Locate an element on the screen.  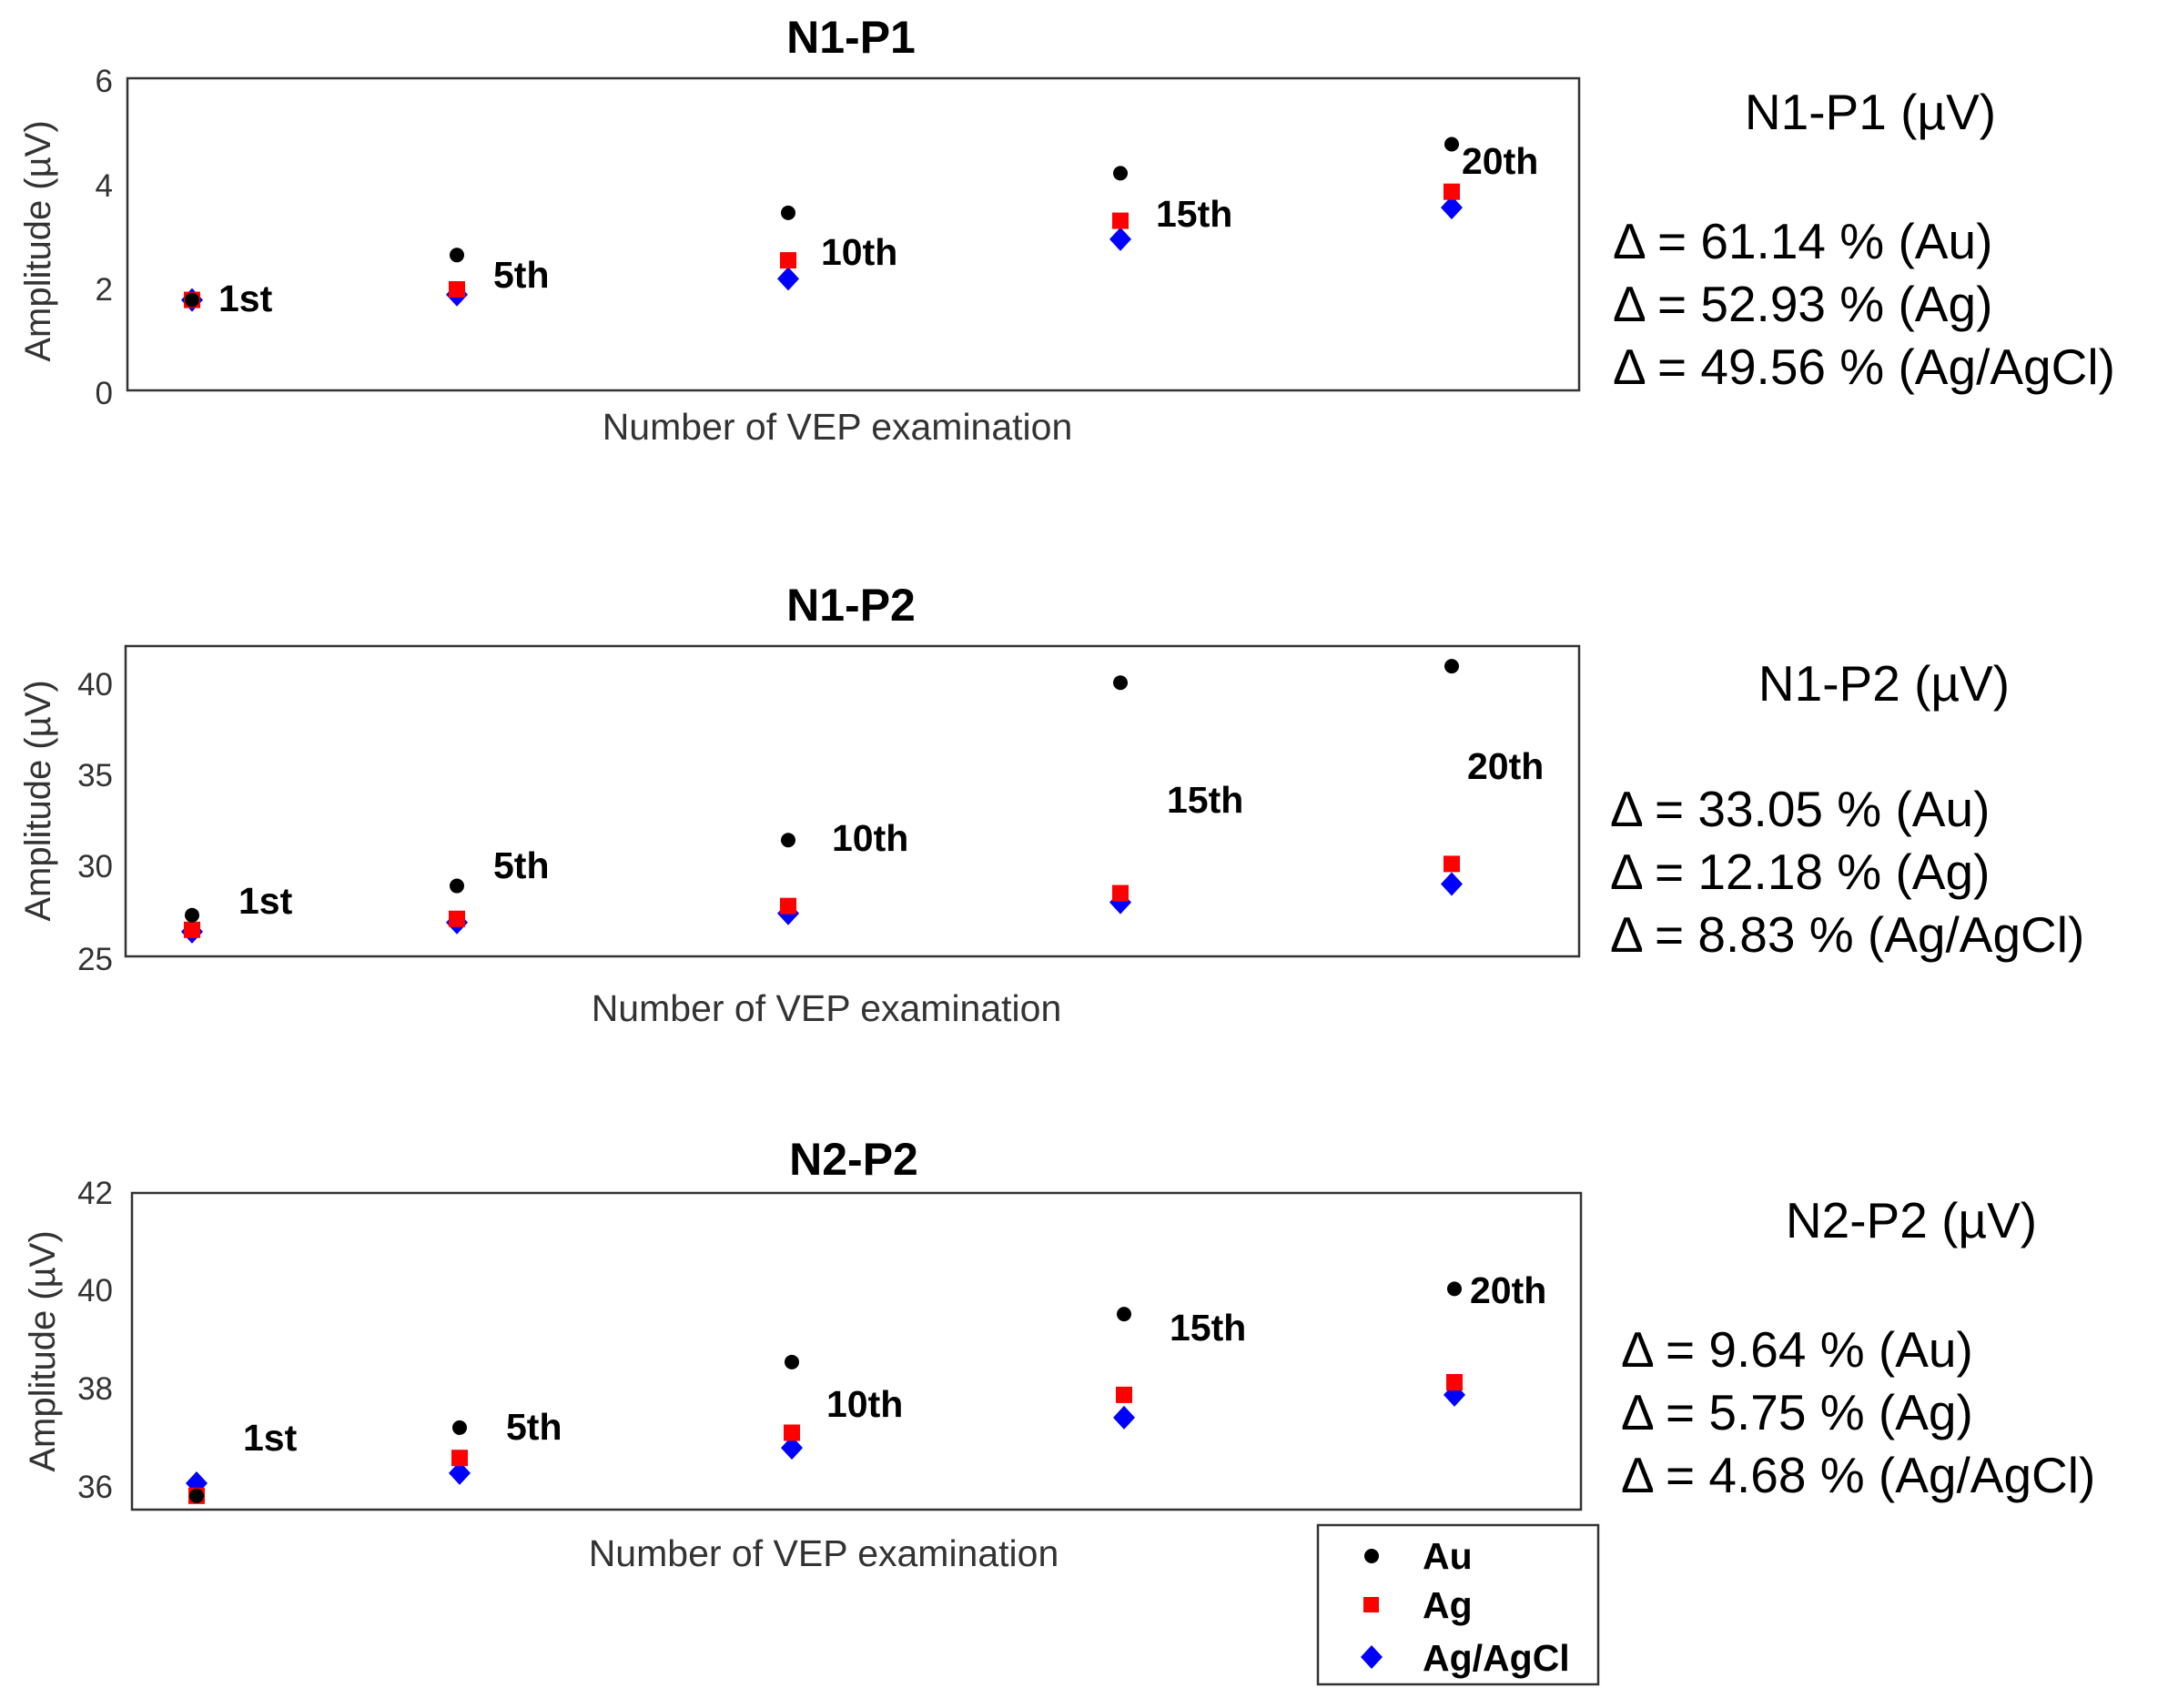
chart-title: N1-P2 is located at coordinates (851, 605).